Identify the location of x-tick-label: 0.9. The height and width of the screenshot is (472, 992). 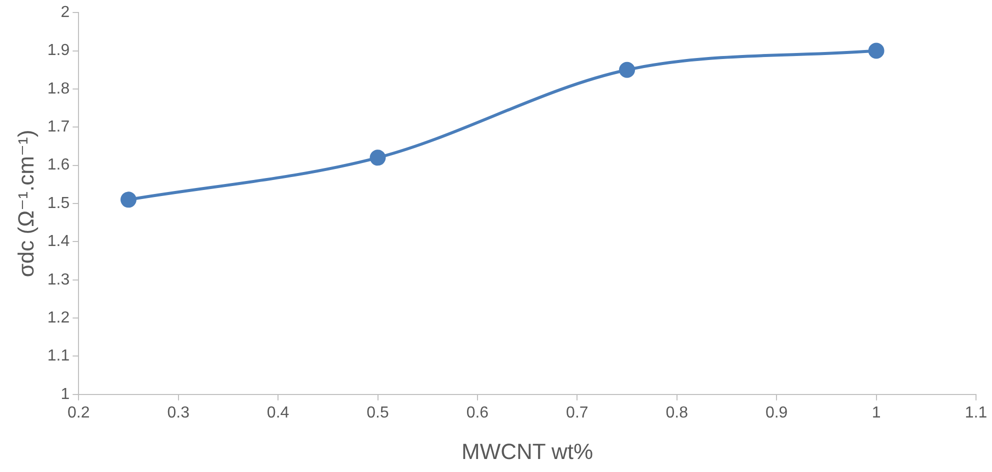
(776, 413).